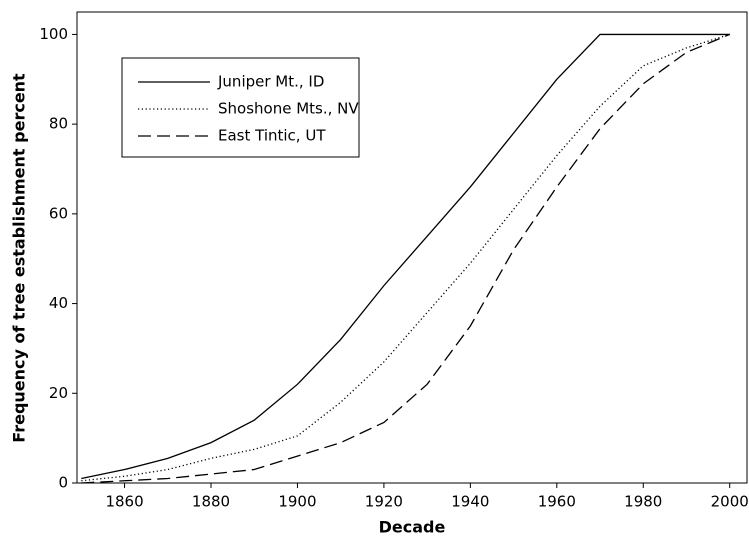 This screenshot has height=540, width=749. Describe the element at coordinates (297, 502) in the screenshot. I see `x-tick-label: 1900` at that location.